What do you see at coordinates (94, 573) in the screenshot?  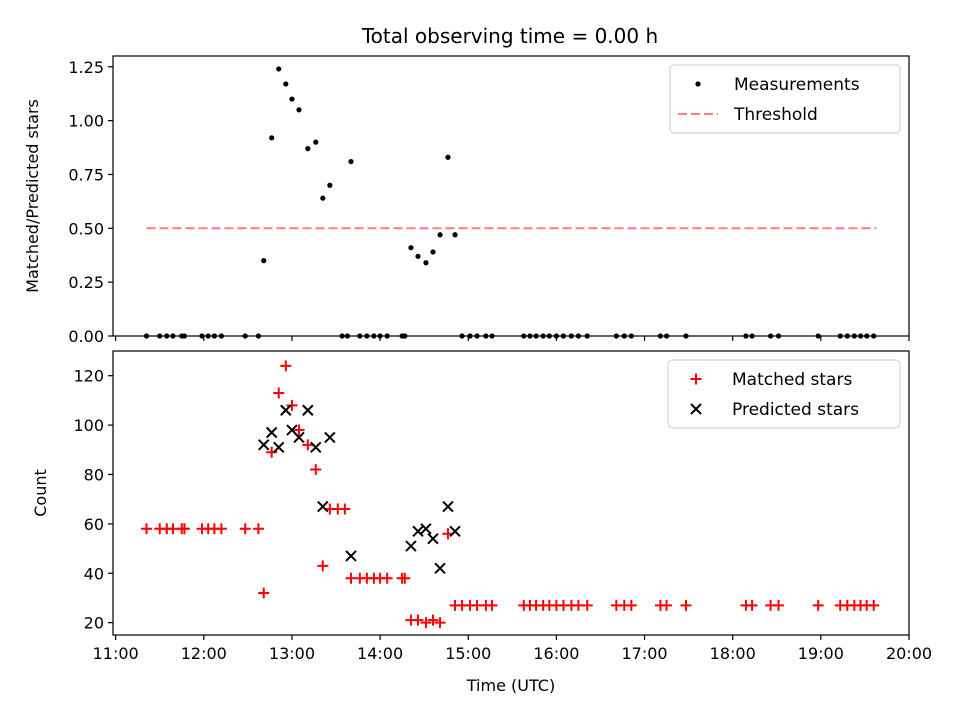 I see `bottom-ytick-label: 40` at bounding box center [94, 573].